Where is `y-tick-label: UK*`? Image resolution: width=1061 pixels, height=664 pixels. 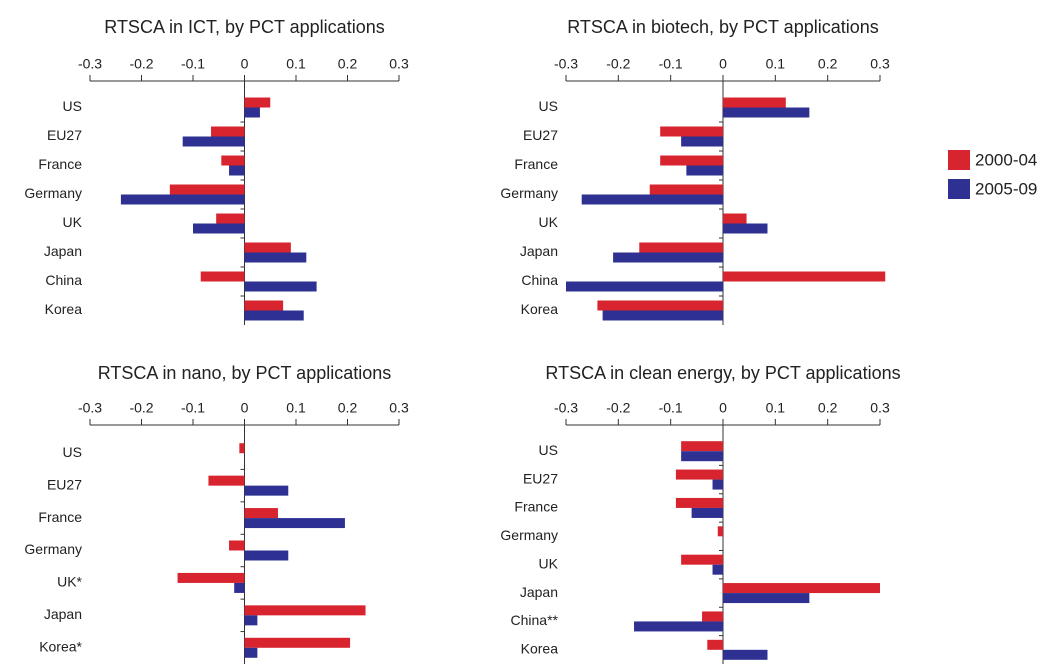
y-tick-label: UK* is located at coordinates (69, 582).